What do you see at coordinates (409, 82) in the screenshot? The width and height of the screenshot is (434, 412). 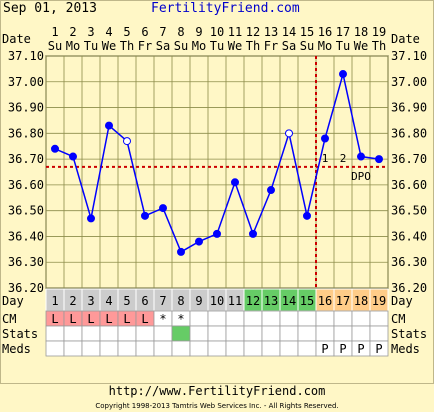 I see `y-tick-label-right: 37.00` at bounding box center [409, 82].